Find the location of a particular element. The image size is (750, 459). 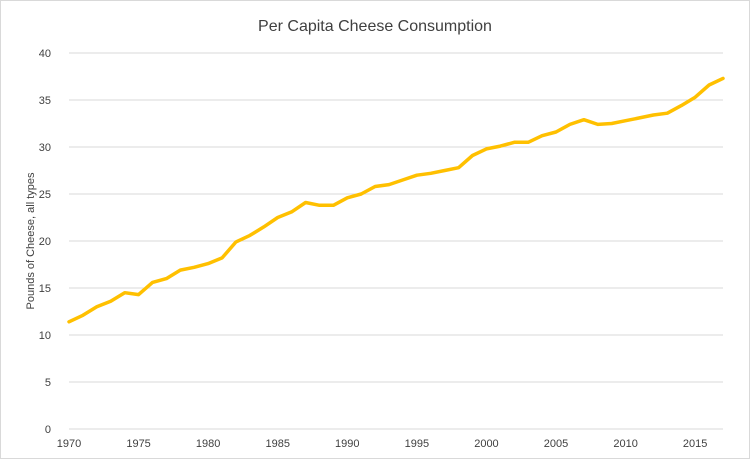

x-tick-label: 2015 is located at coordinates (695, 444).